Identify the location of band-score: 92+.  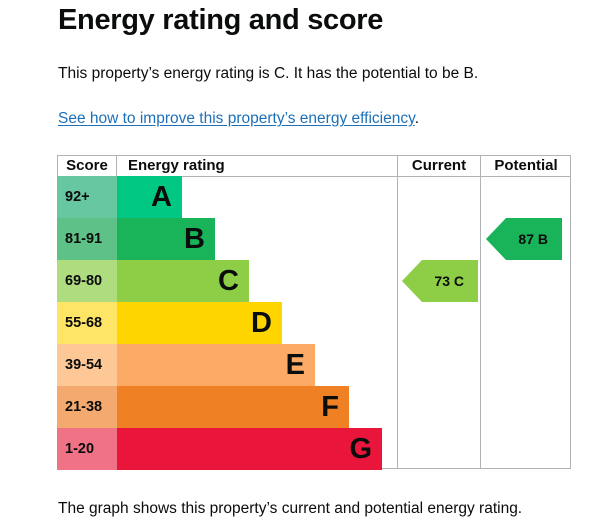
(87, 197).